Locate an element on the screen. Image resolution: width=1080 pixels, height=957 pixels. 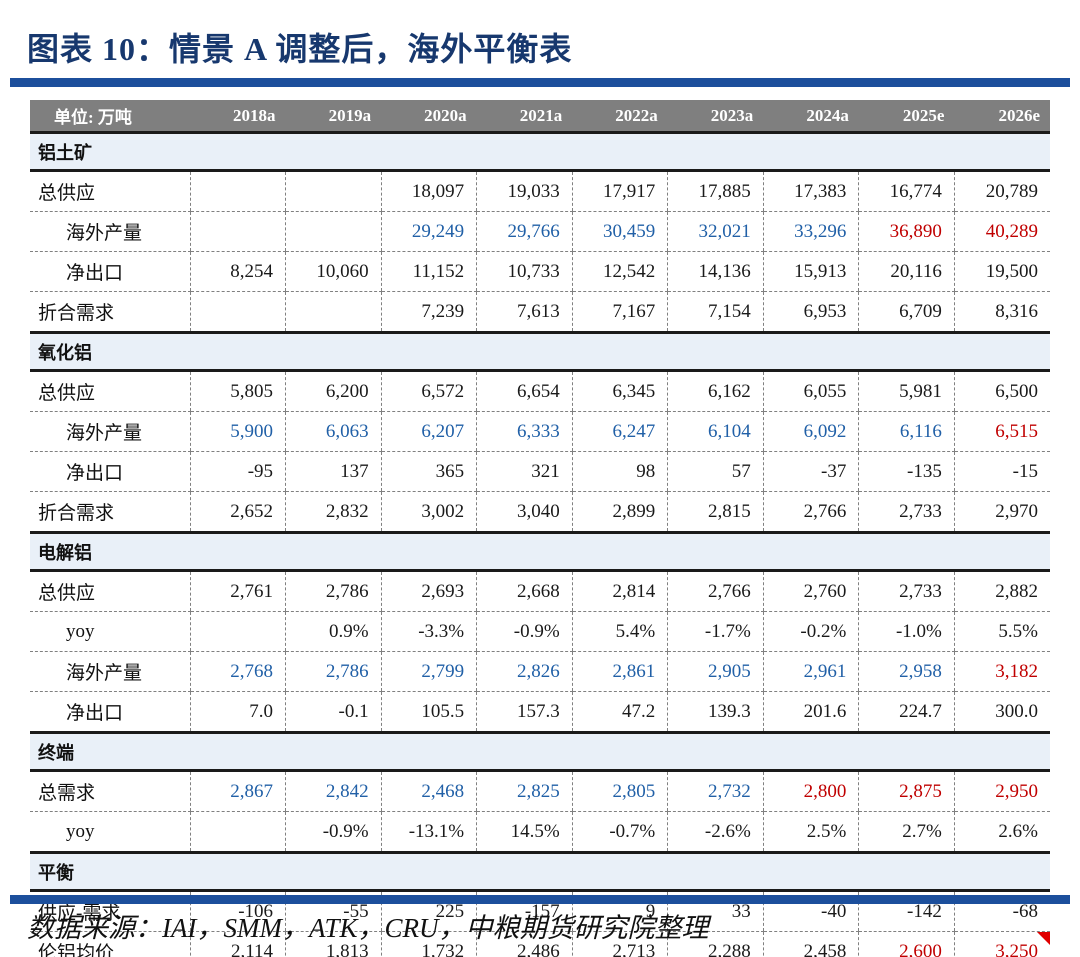
value-cell: 7.0 is located at coordinates (237, 712).